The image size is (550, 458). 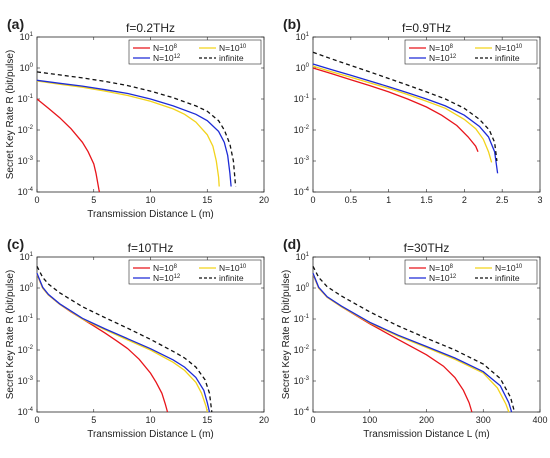 What do you see at coordinates (426, 200) in the screenshot?
I see `x-tick-label: 1.5` at bounding box center [426, 200].